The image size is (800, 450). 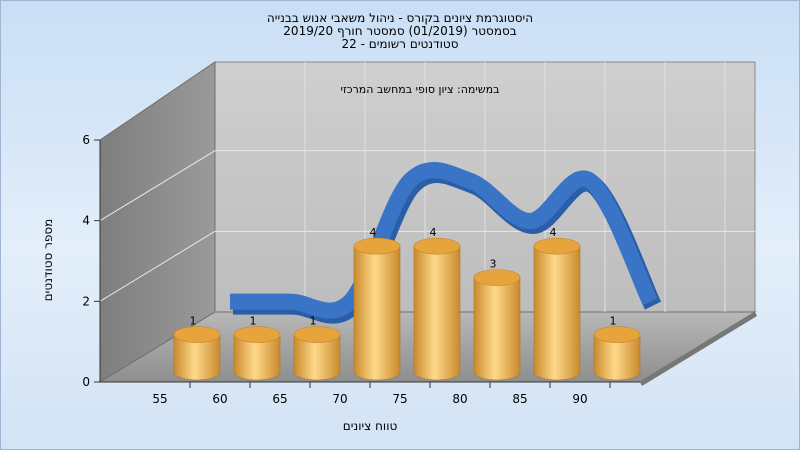 What do you see at coordinates (279, 399) in the screenshot?
I see `x-tick-label: 65` at bounding box center [279, 399].